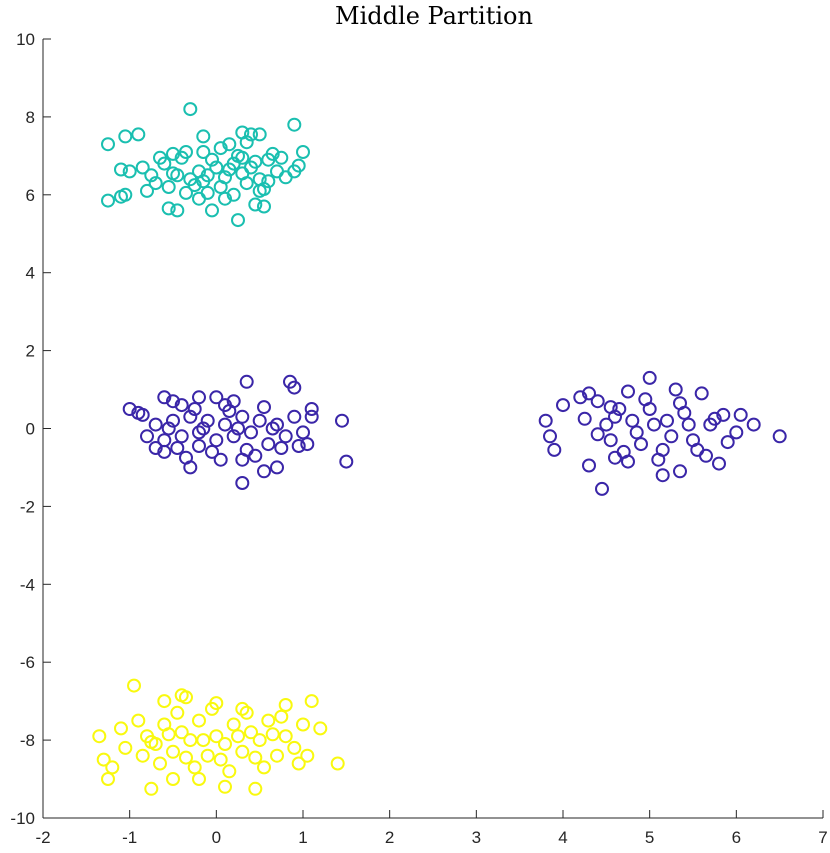  I want to click on x-tick-label: -2, so click(42, 837).